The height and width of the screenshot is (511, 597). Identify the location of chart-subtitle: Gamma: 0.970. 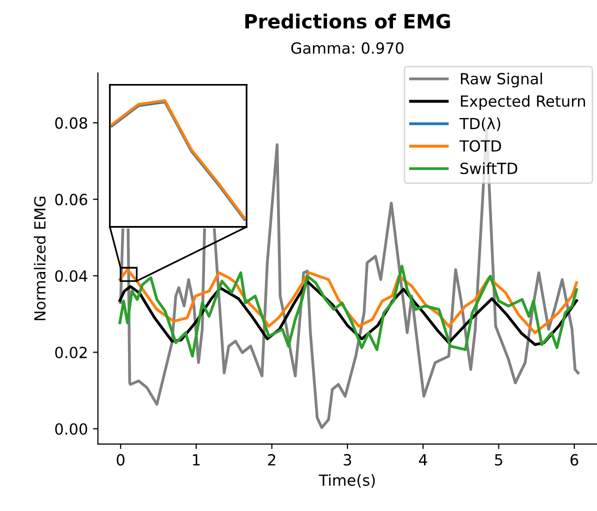
(347, 48).